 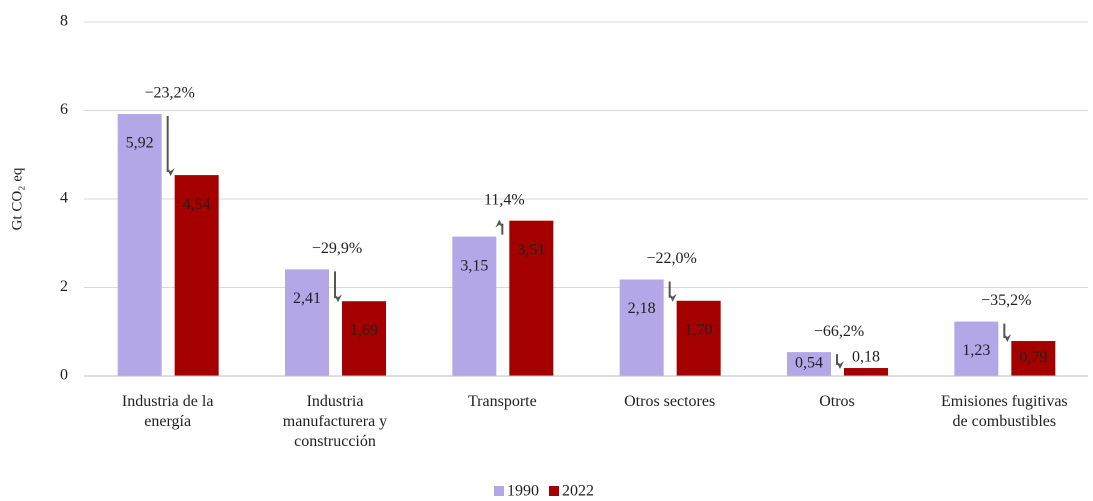 What do you see at coordinates (523, 491) in the screenshot?
I see `legend-label: 1990` at bounding box center [523, 491].